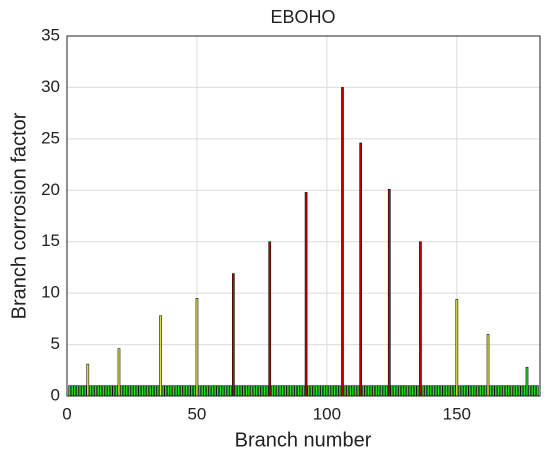 The height and width of the screenshot is (462, 550). Describe the element at coordinates (19, 215) in the screenshot. I see `y-axis-label: Branch corrosion factor` at that location.